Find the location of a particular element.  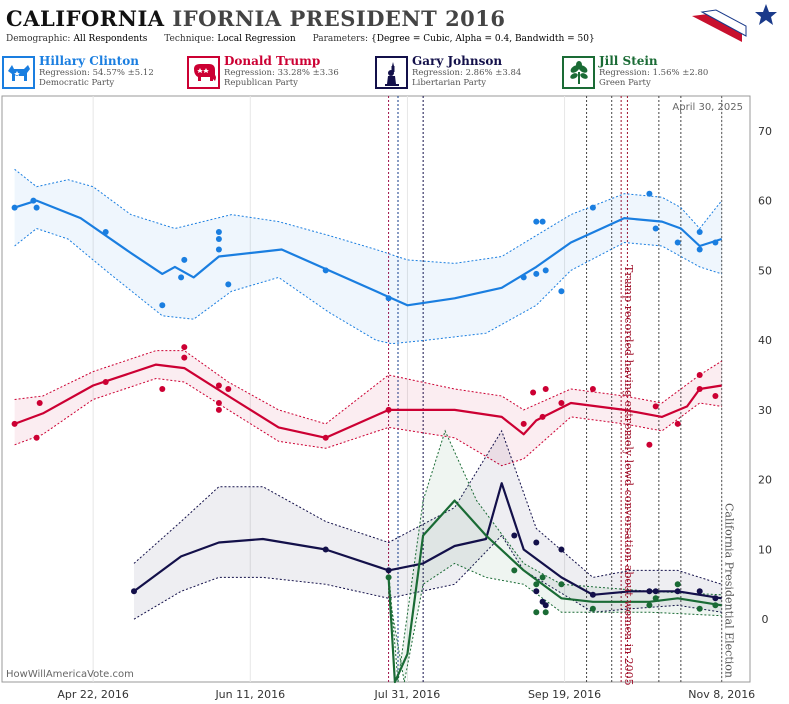

legend-name: Gary Johnson is located at coordinates (457, 61).